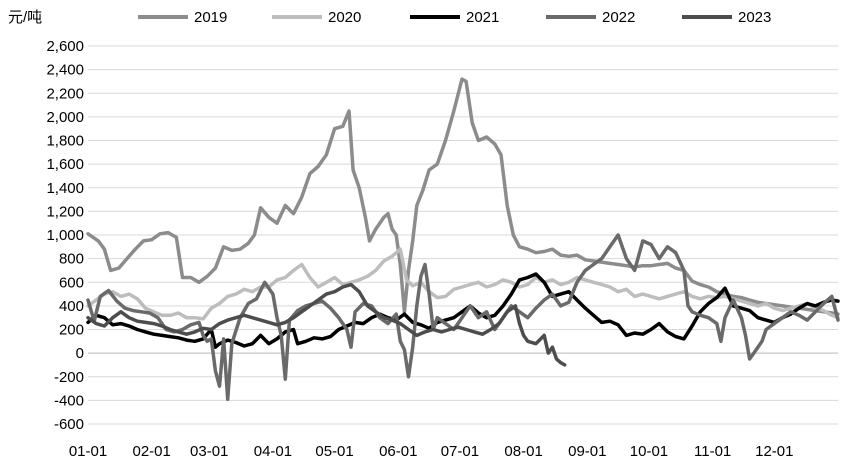 The image size is (846, 465). Describe the element at coordinates (71, 259) in the screenshot. I see `y-tick-label: 800` at that location.